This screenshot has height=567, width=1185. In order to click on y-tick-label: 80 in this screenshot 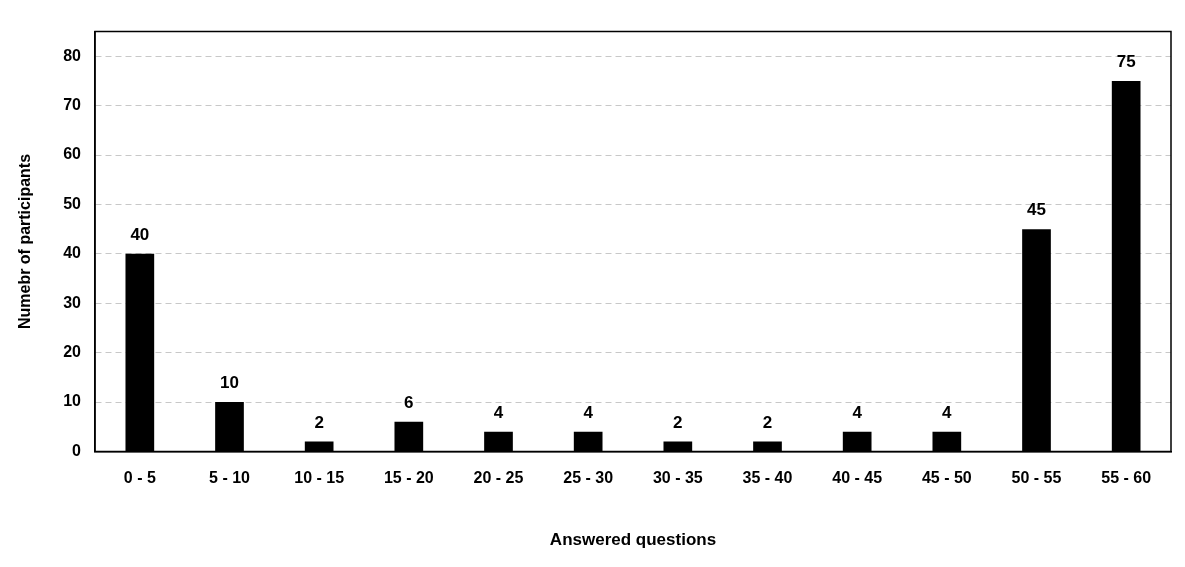, I will do `click(72, 55)`.